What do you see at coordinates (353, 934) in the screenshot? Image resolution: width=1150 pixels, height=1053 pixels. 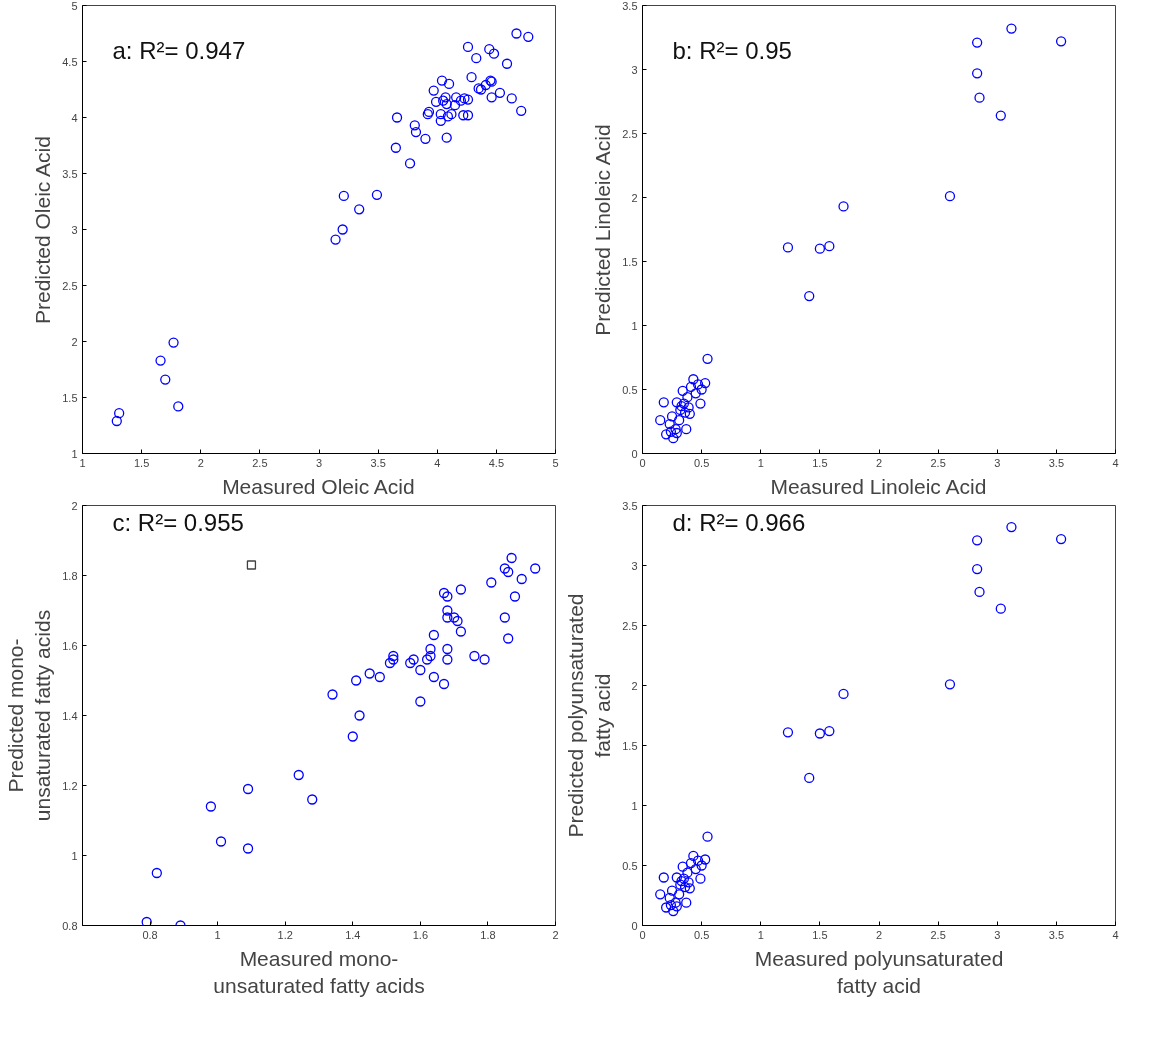 I see `x-tick-label: 1.4` at bounding box center [353, 934].